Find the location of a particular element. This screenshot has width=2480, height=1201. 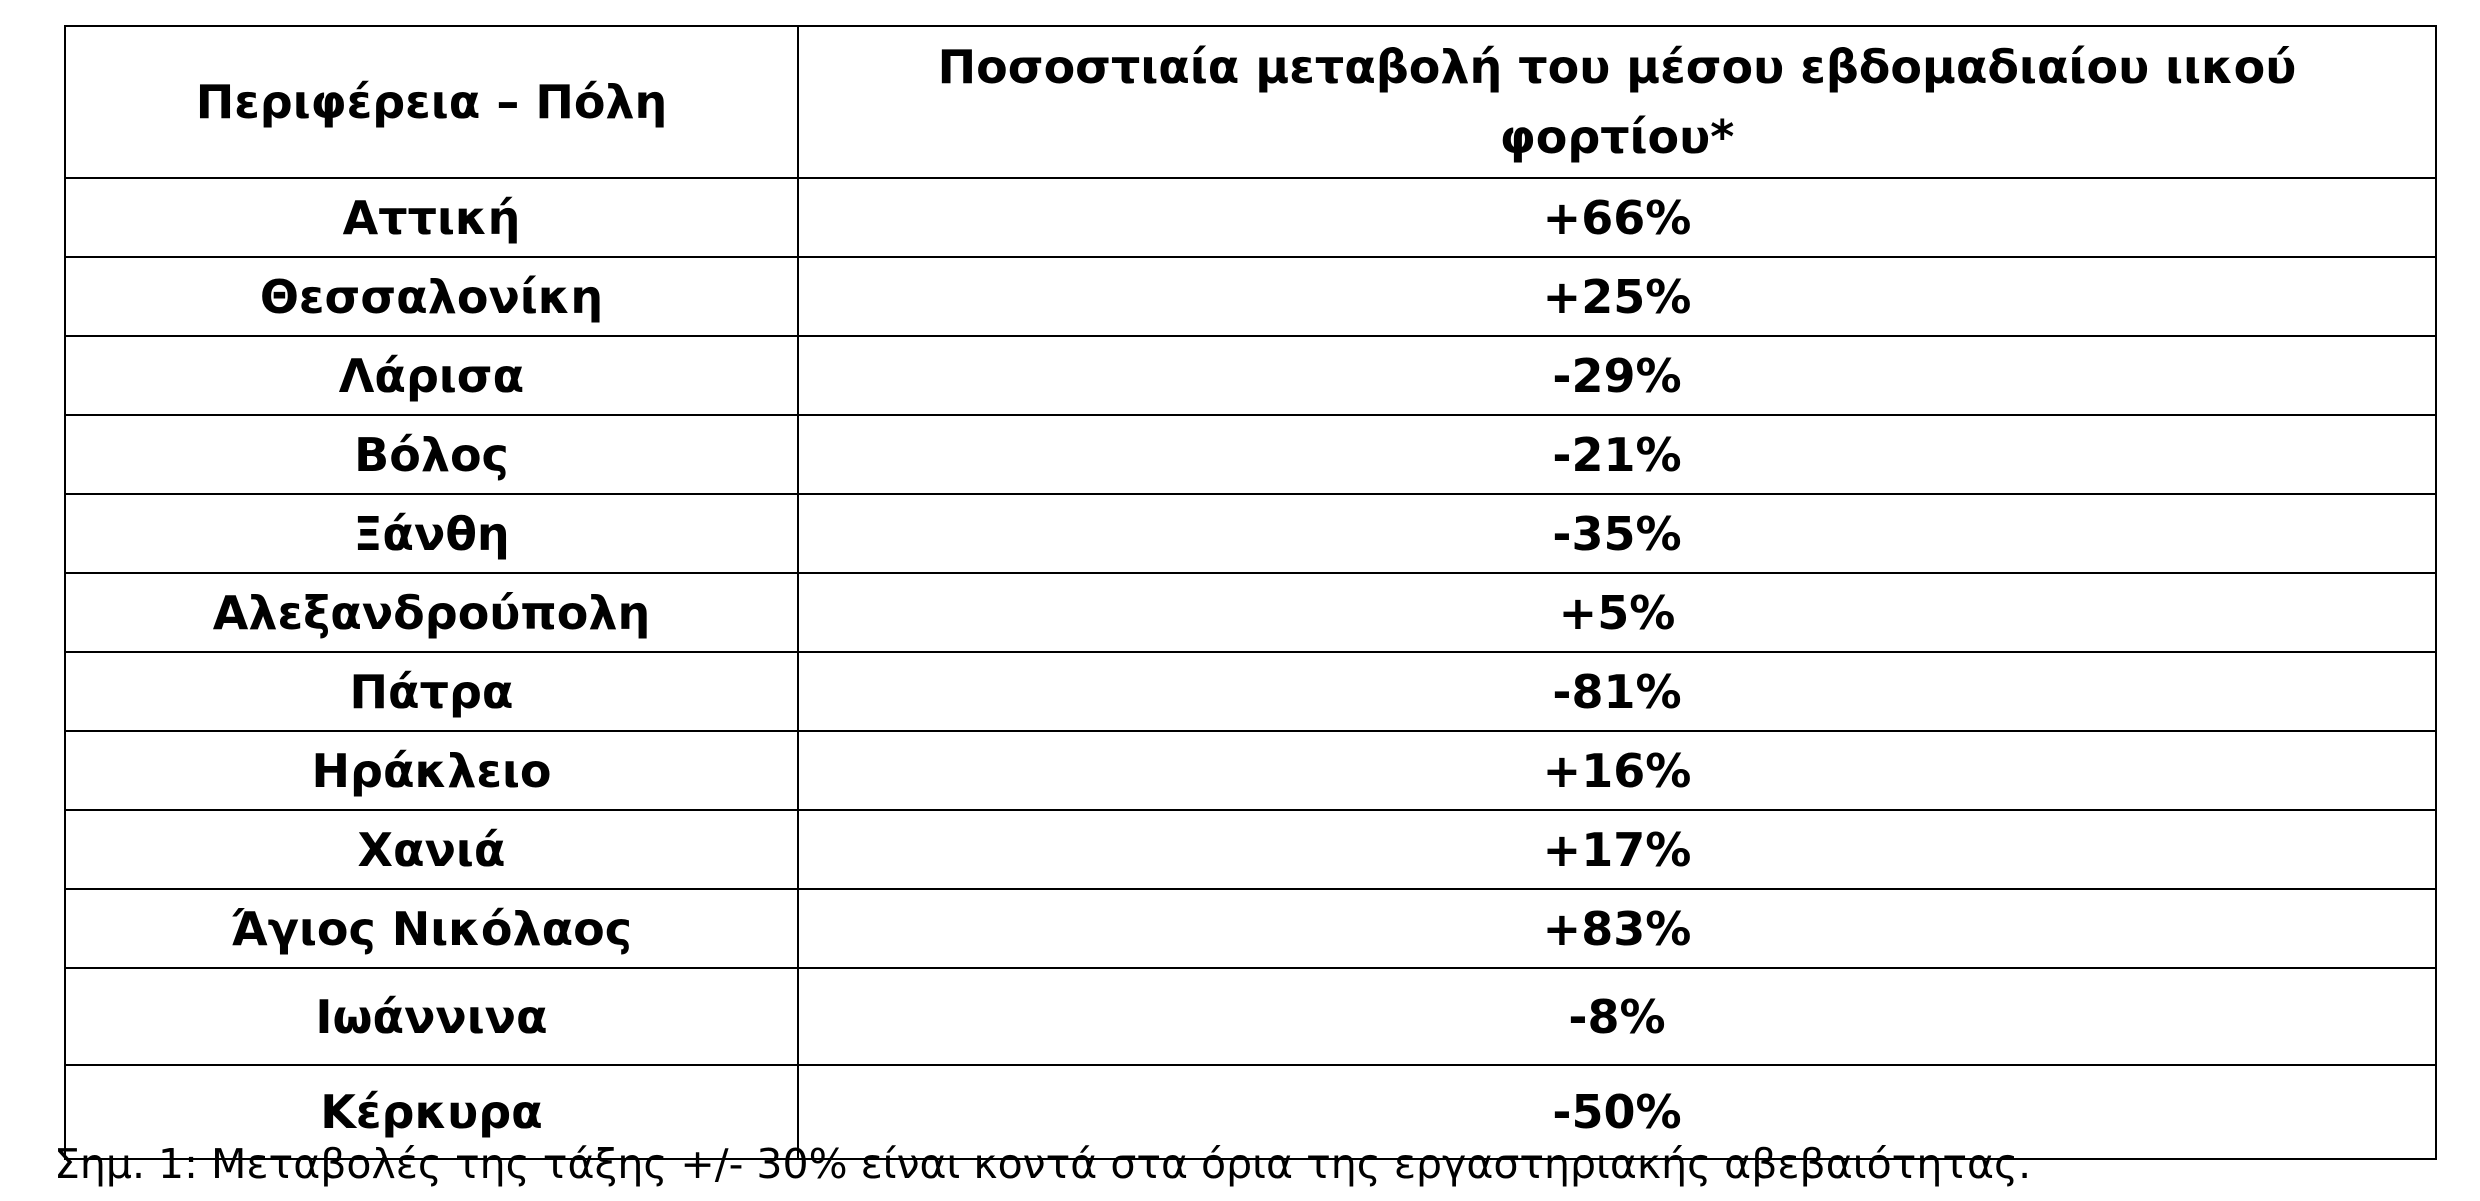

table-row: Ιωάννινα -8% is located at coordinates (1250, 1016).